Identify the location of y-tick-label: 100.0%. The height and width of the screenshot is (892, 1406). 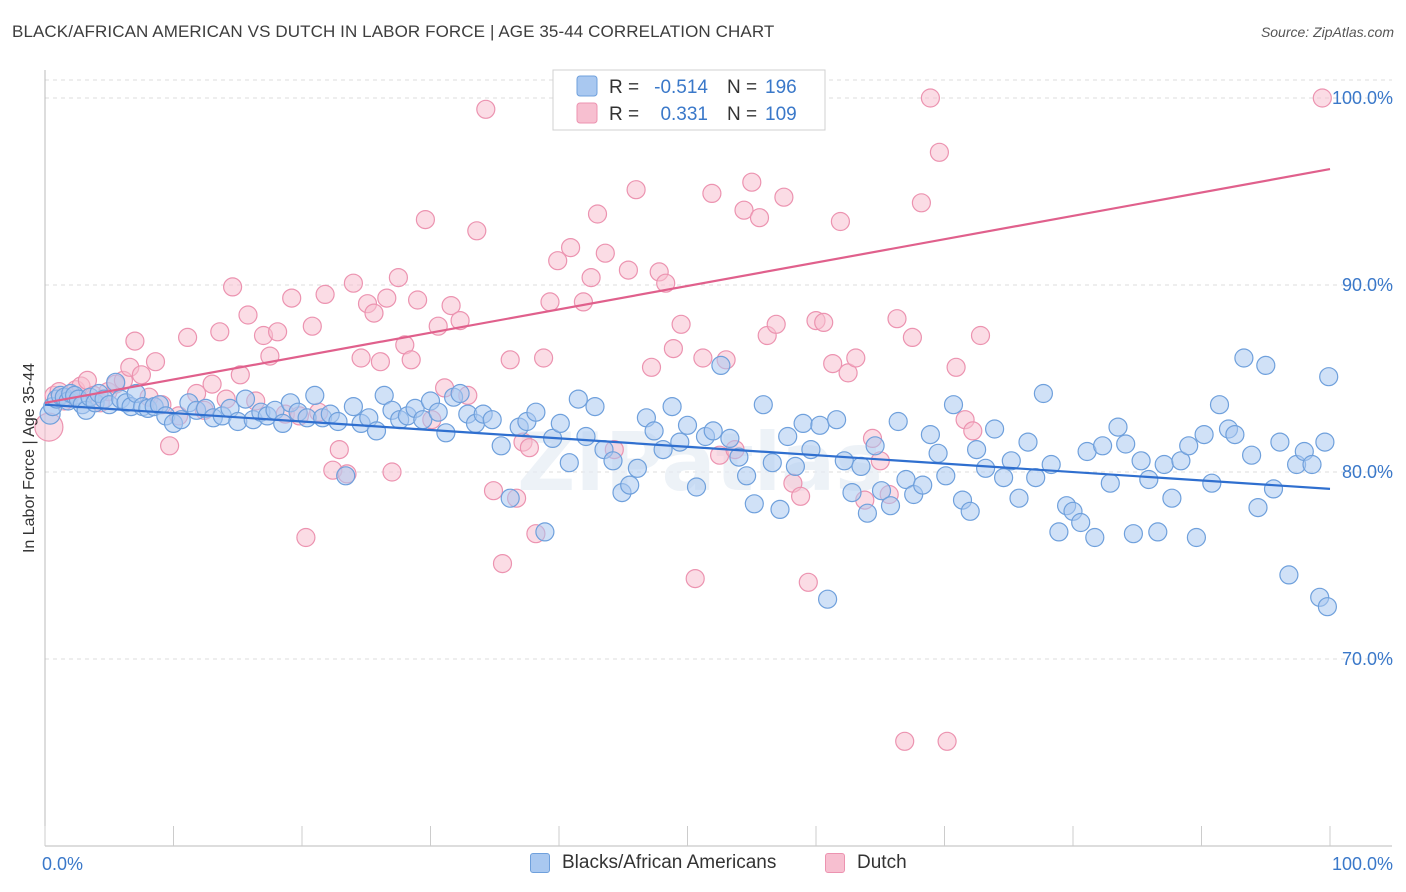
(1362, 98).